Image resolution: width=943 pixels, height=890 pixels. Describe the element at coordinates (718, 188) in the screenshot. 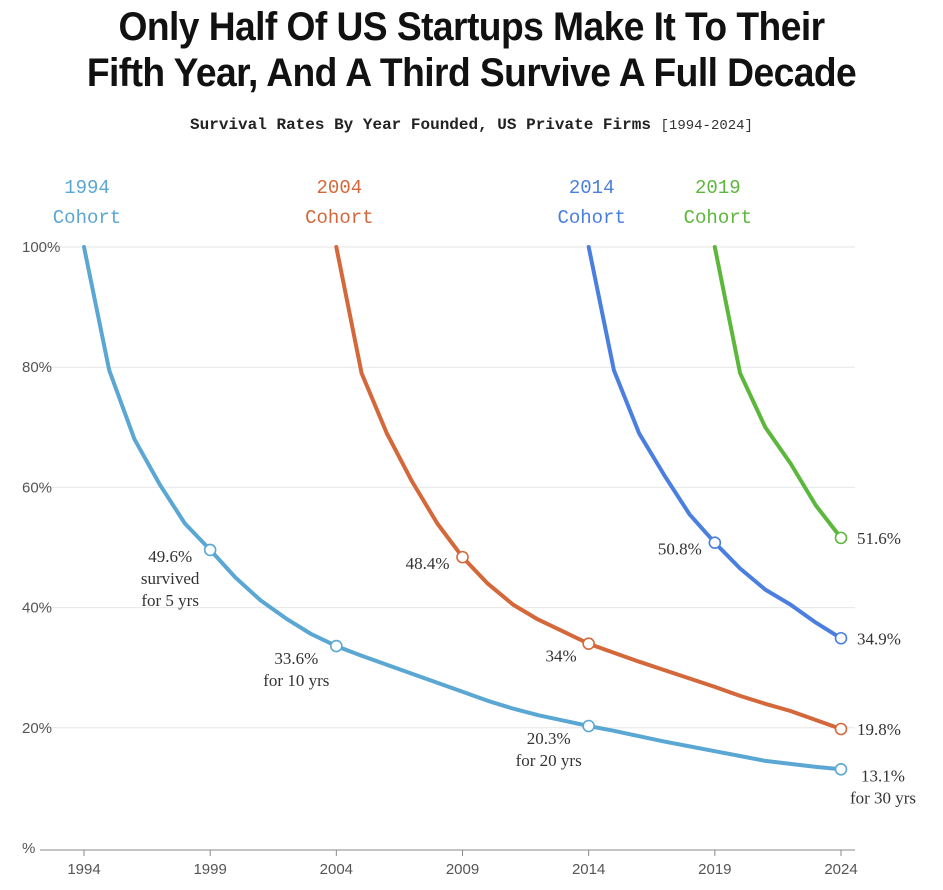

I see `cohort-label-year: 2019` at that location.